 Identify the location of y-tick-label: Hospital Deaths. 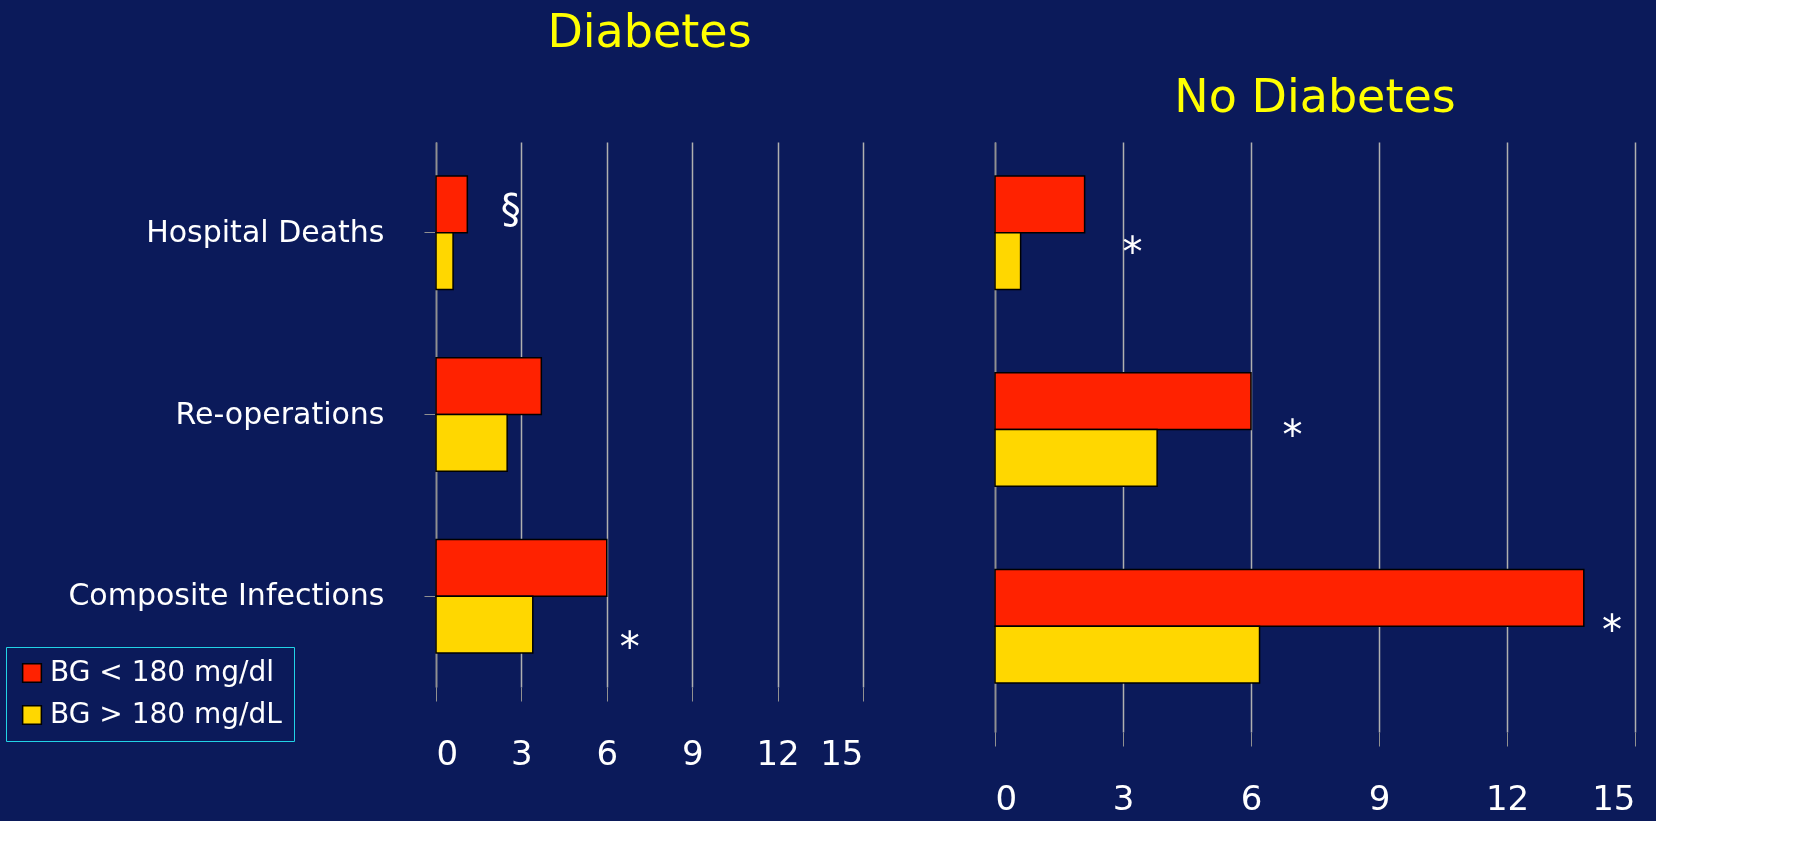
(265, 231).